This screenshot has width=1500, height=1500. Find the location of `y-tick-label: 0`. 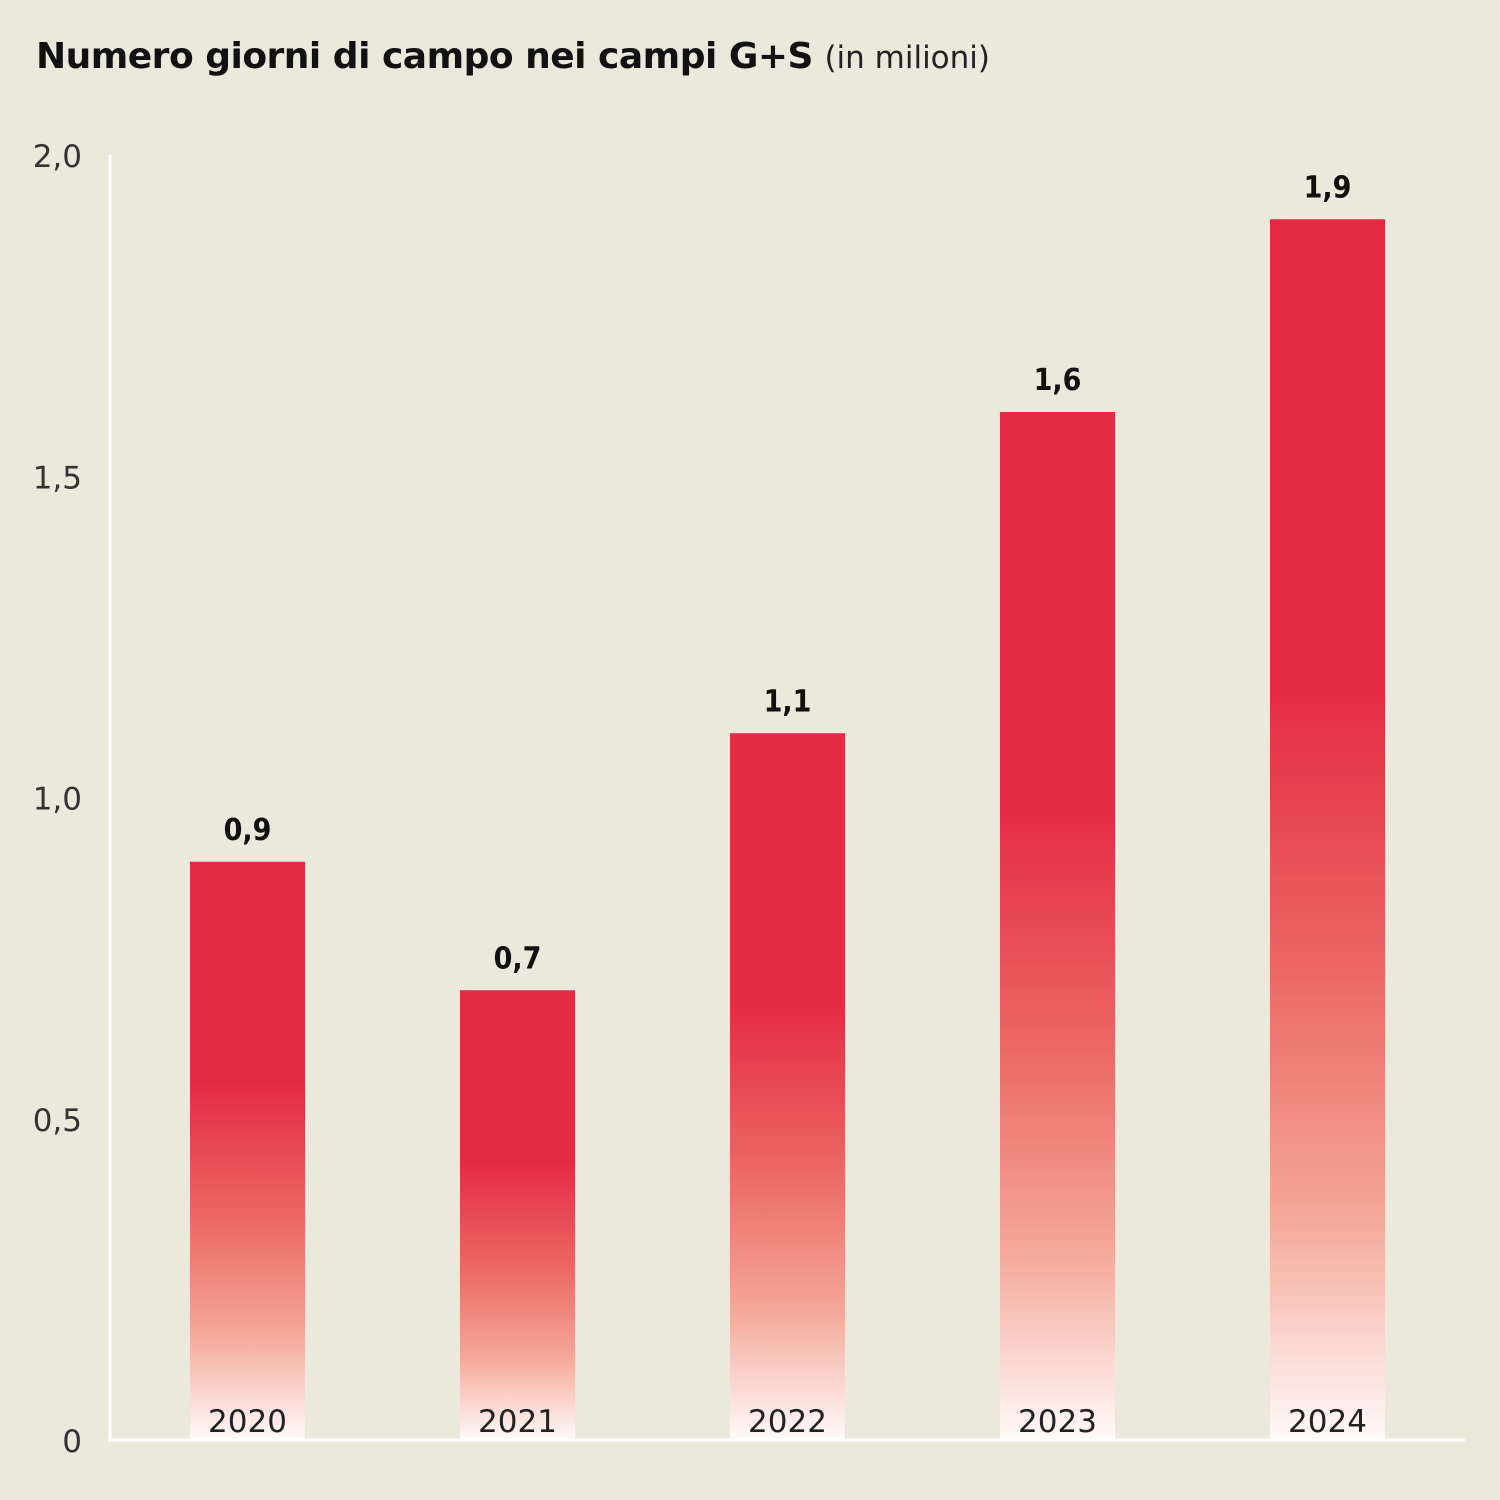

y-tick-label: 0 is located at coordinates (72, 1442).